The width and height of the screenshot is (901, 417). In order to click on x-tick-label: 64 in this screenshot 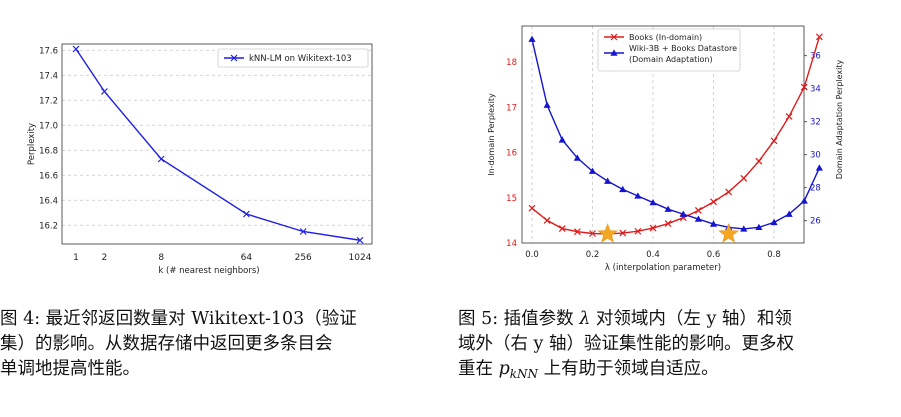, I will do `click(247, 258)`.